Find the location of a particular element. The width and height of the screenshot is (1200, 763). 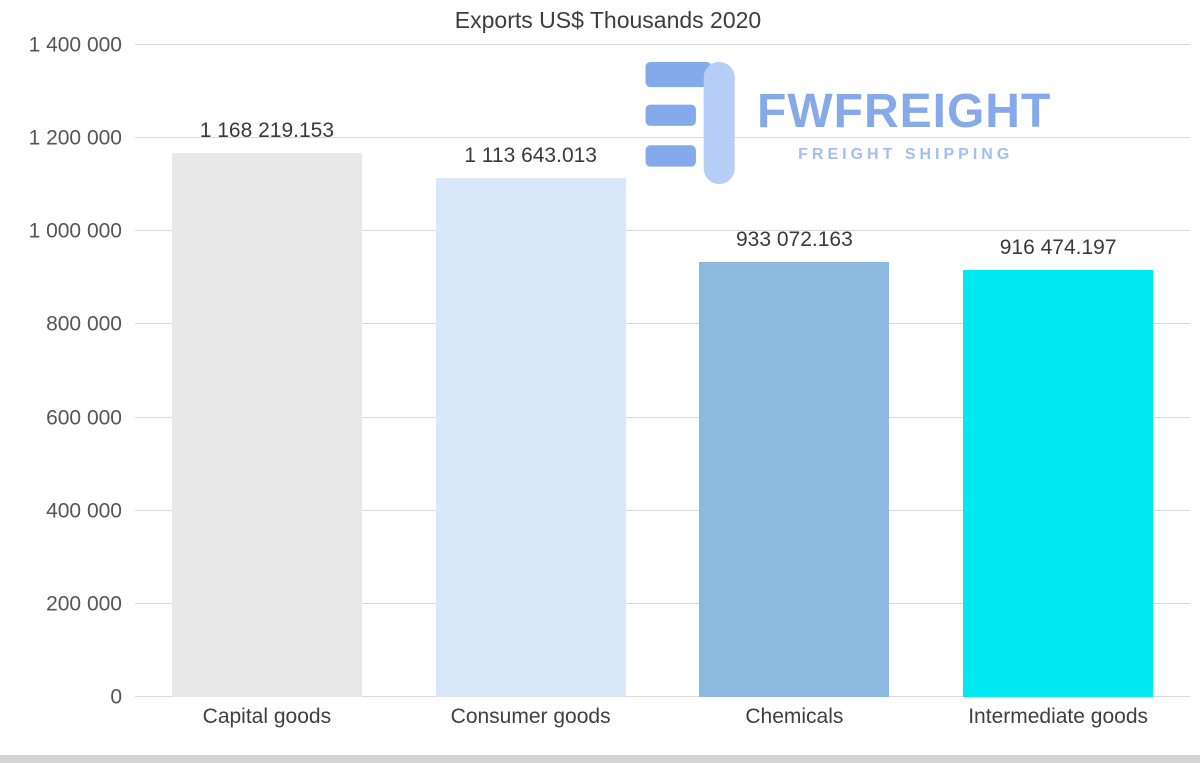

bar-consumer-goods is located at coordinates (530, 437).